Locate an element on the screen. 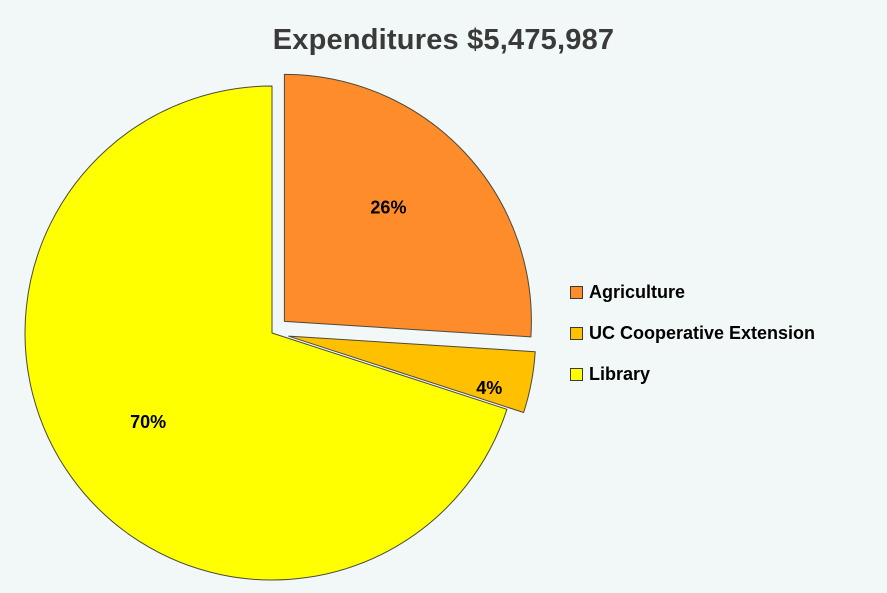 This screenshot has width=887, height=593. pie-slice-agriculture is located at coordinates (407, 205).